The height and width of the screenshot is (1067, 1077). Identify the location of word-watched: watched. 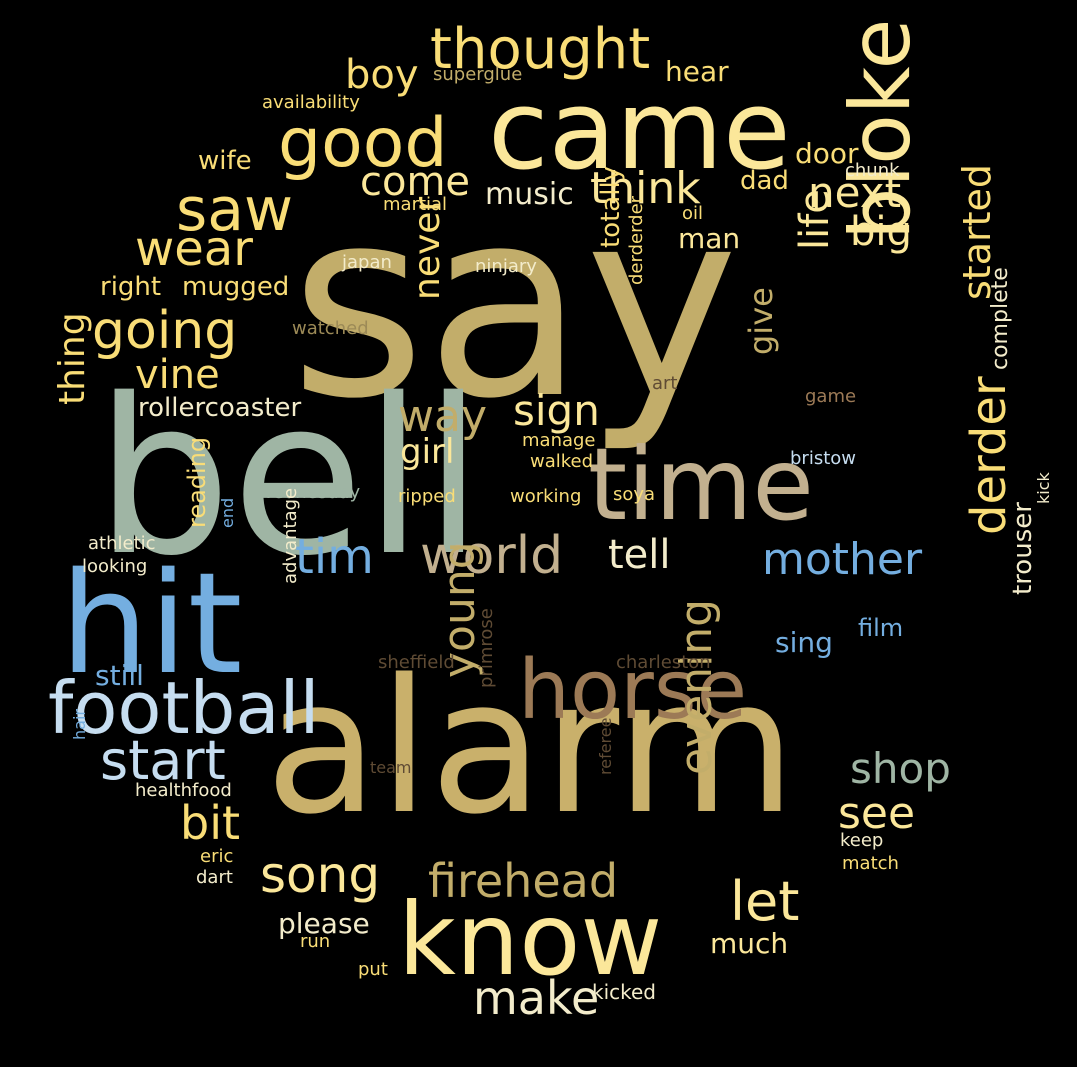
(330, 328).